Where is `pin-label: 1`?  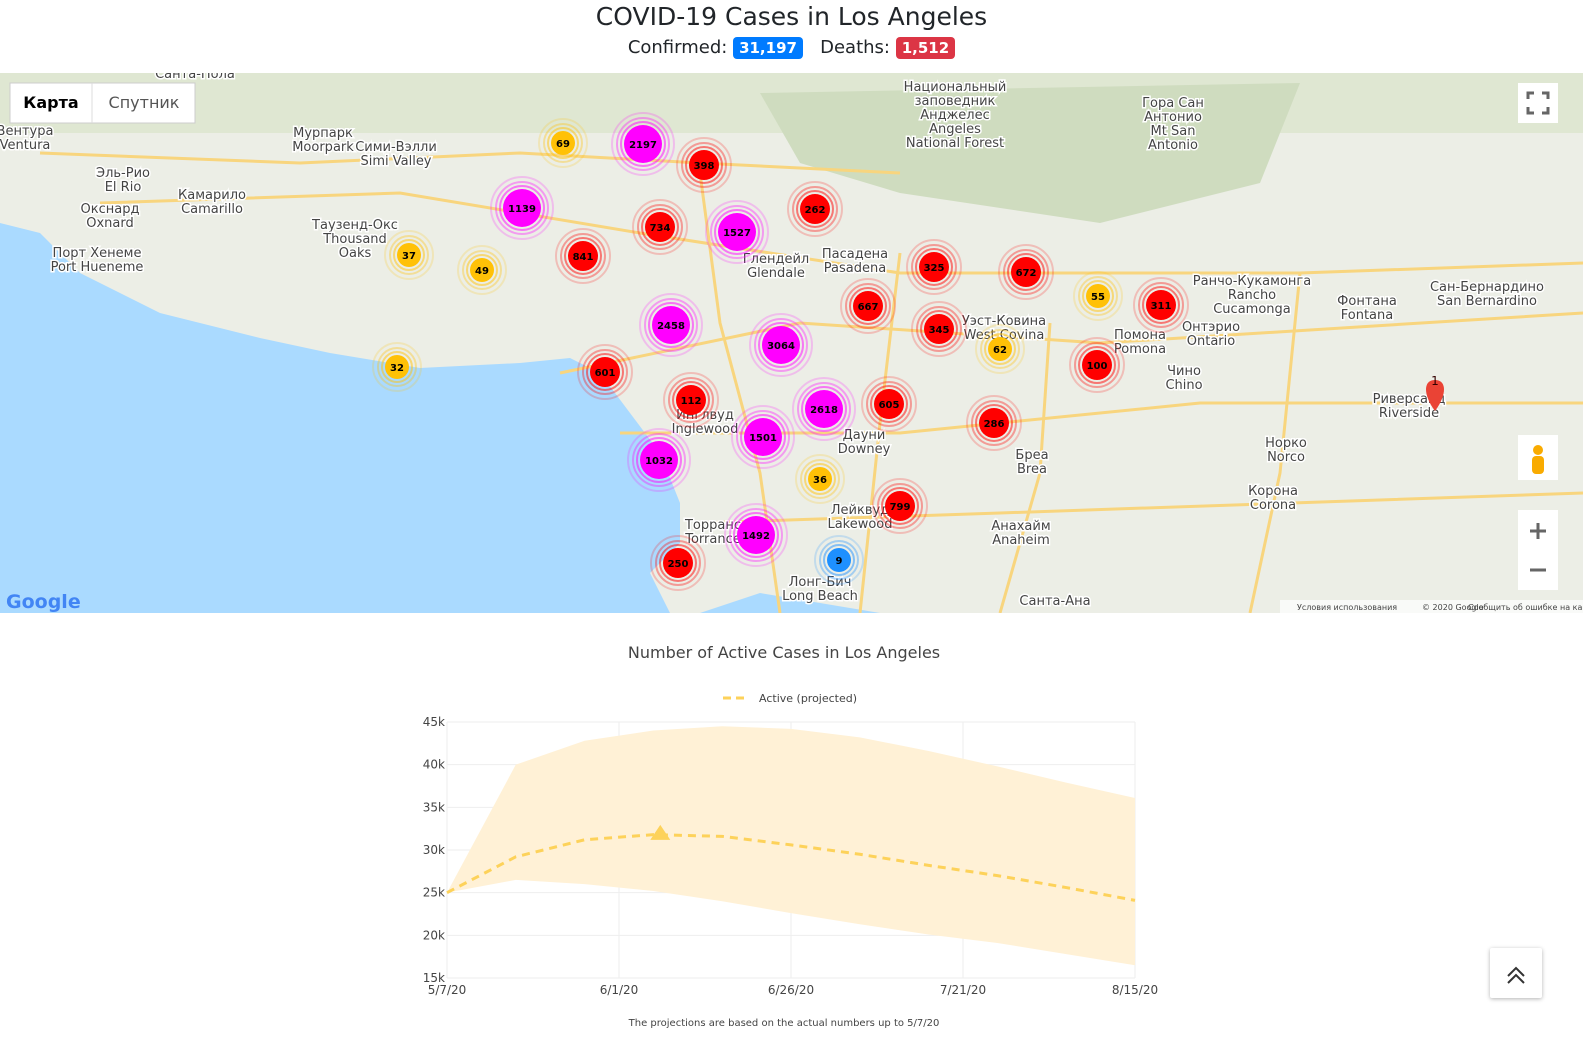
pin-label: 1 is located at coordinates (1435, 381).